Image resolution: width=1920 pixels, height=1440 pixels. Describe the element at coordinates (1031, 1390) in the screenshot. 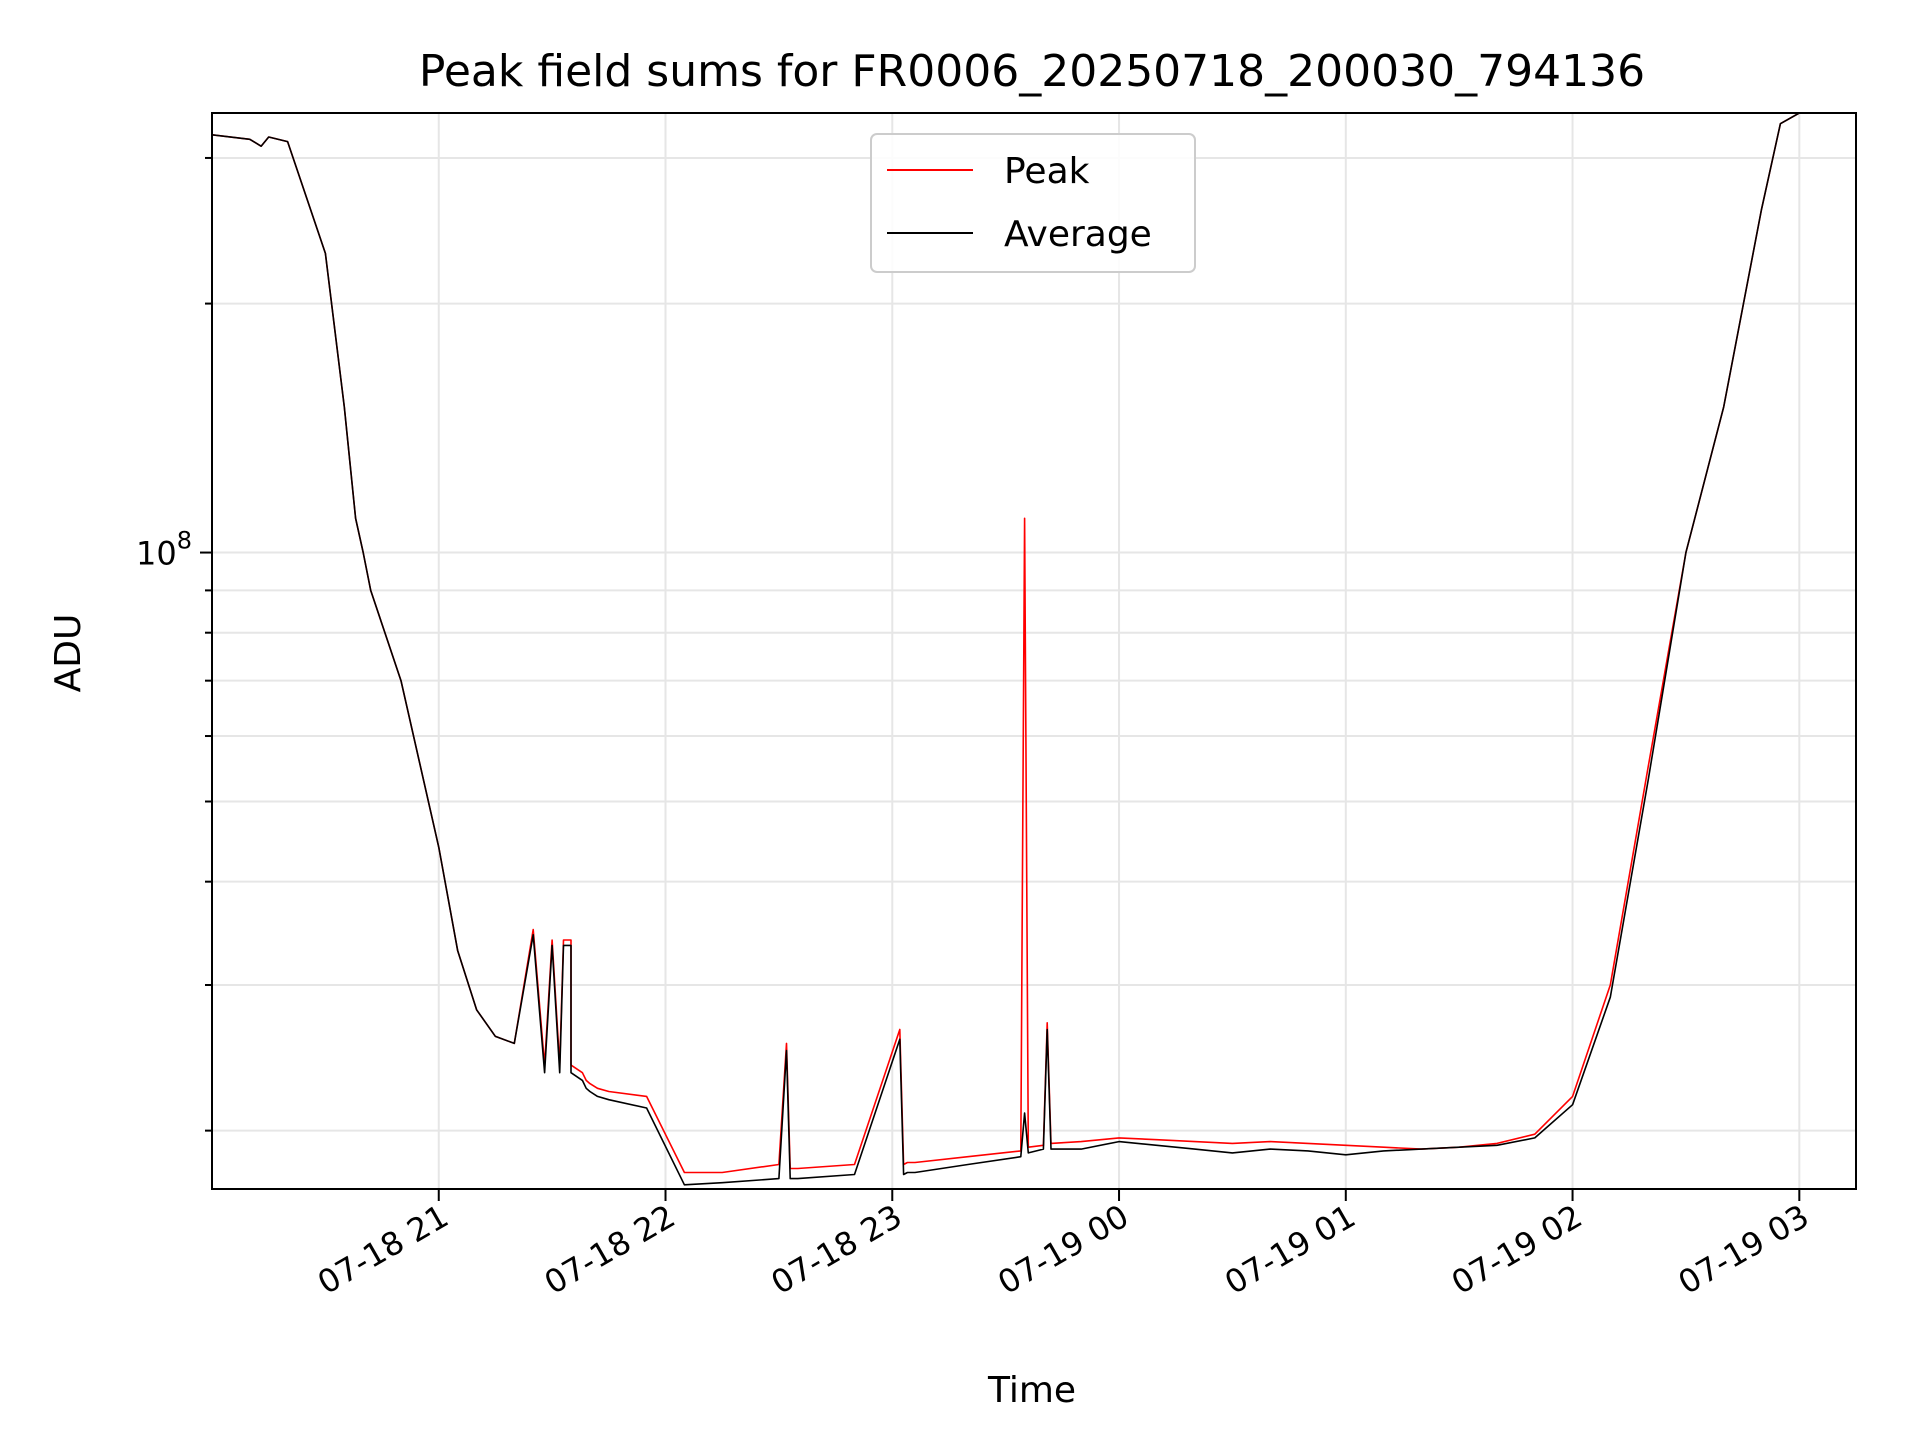

I see `x-axis-label: Time` at that location.